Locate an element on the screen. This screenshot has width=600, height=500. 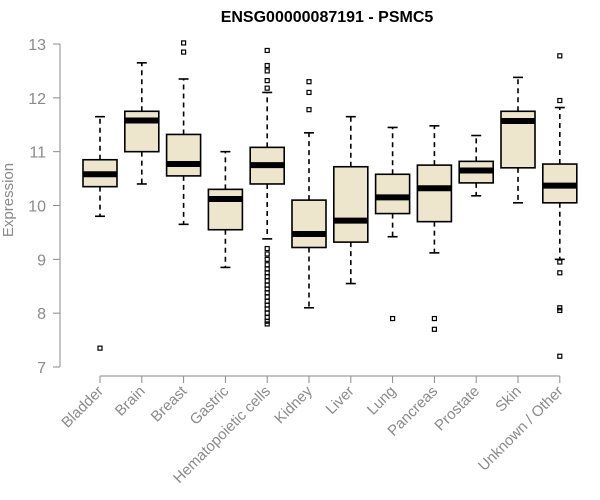
x-tick-label: Breast is located at coordinates (169, 403).